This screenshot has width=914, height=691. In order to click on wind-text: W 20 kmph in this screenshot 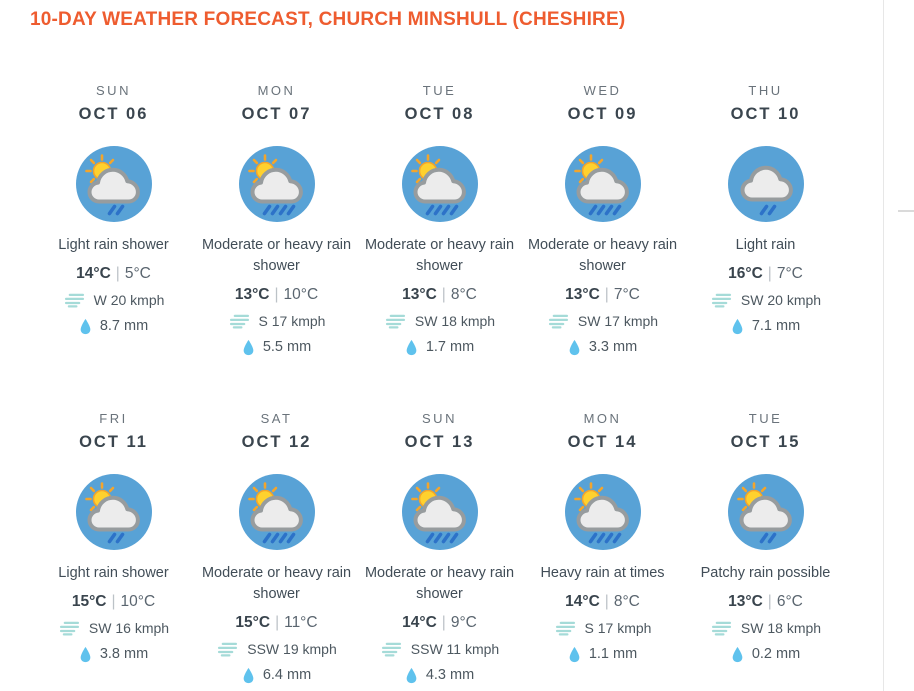, I will do `click(129, 300)`.